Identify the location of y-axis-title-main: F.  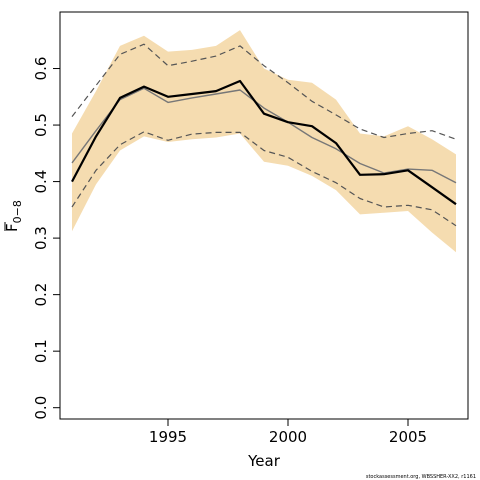
(12, 227).